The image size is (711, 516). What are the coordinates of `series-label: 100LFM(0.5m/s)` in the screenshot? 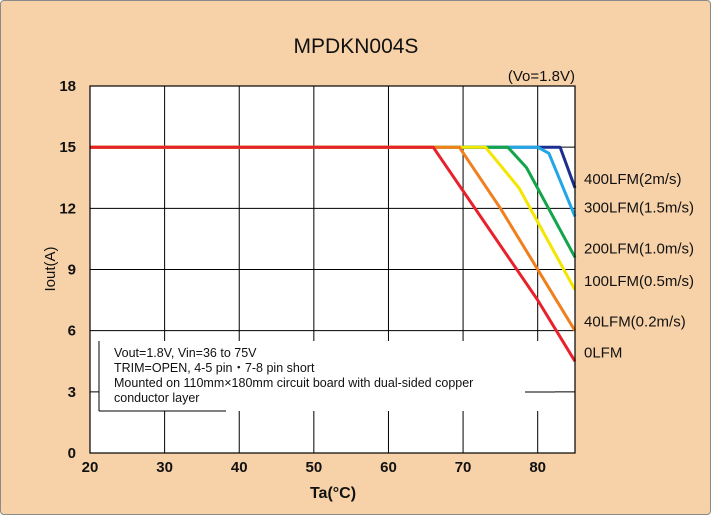 It's located at (639, 281).